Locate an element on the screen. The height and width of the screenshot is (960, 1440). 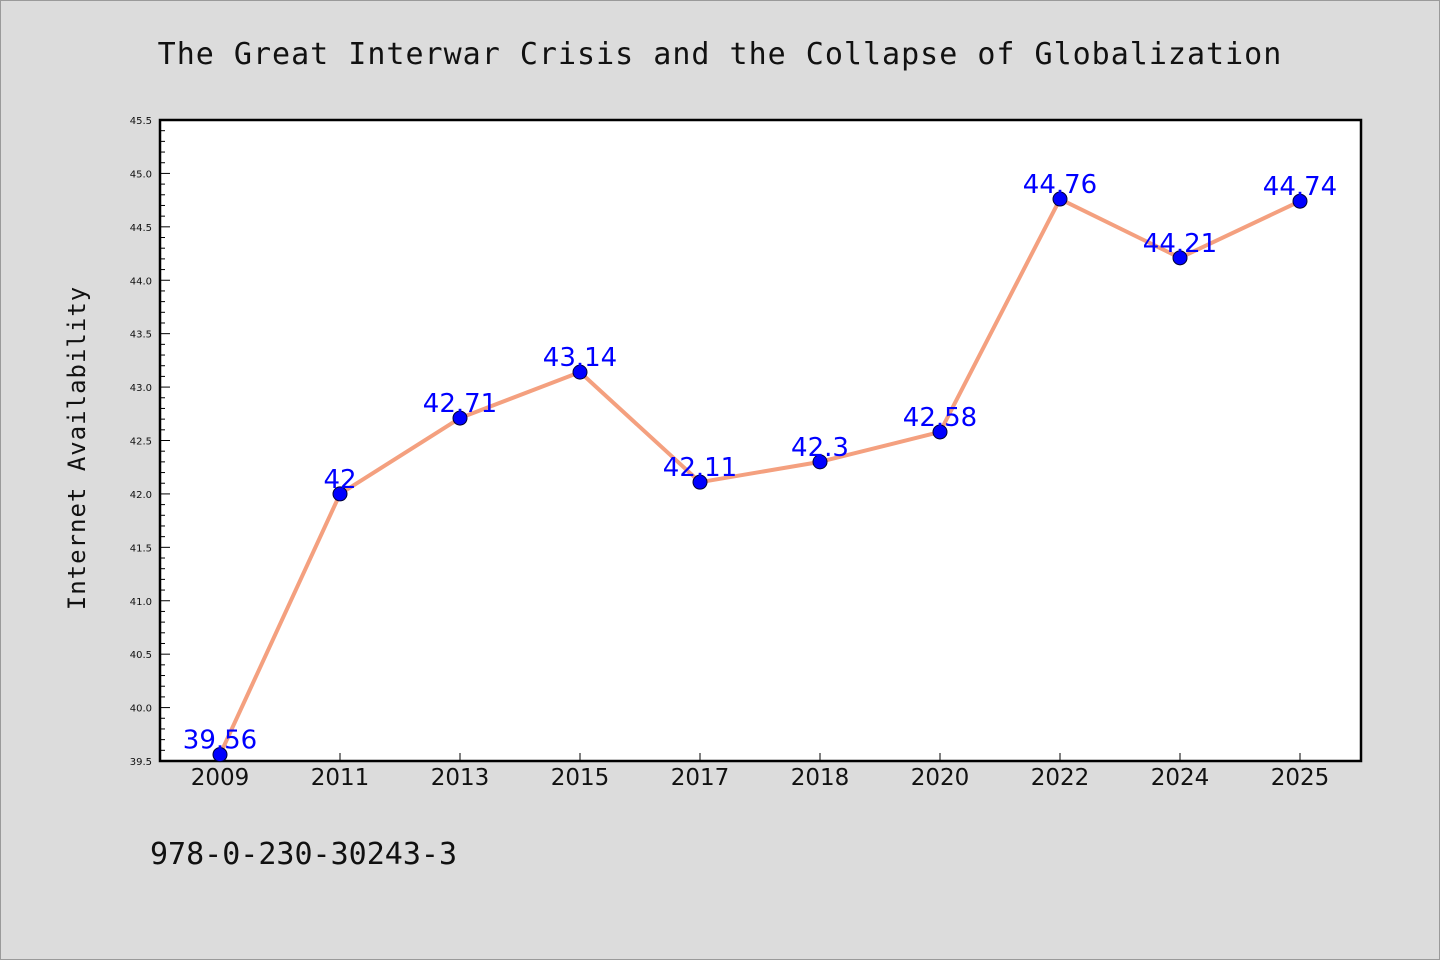
data-label: 42.11 is located at coordinates (700, 468).